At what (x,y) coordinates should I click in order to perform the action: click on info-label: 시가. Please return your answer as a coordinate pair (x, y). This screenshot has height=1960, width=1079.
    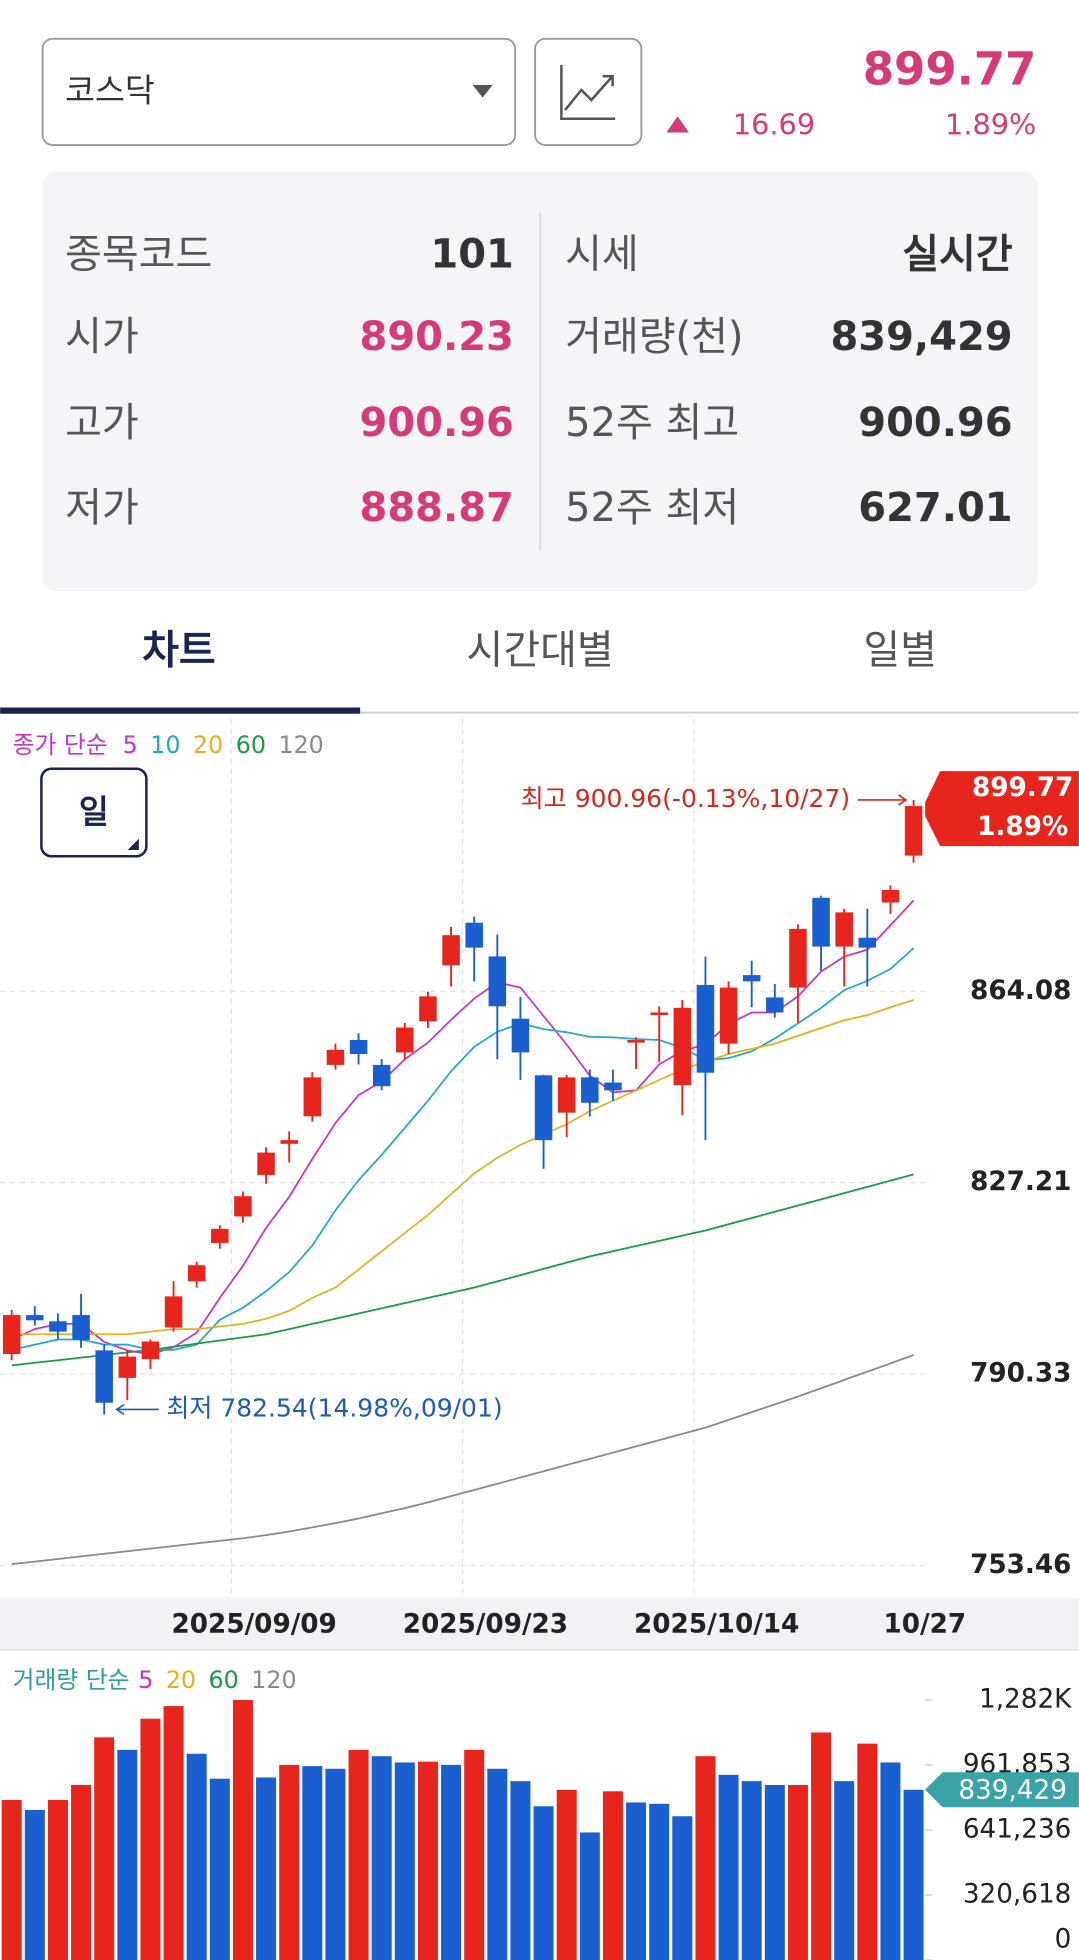
    Looking at the image, I should click on (102, 337).